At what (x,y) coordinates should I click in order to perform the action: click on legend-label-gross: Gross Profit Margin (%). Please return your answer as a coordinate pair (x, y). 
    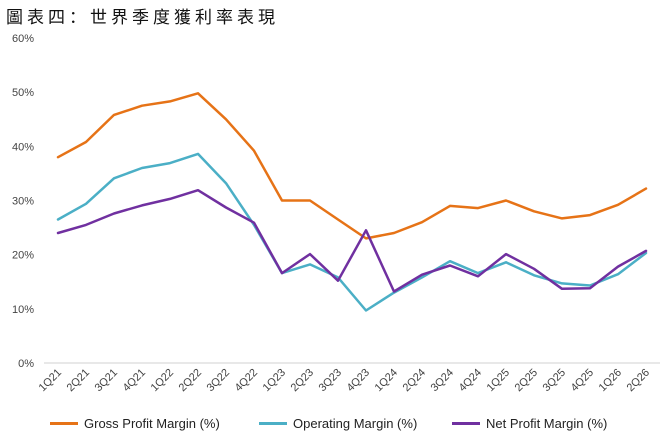
    Looking at the image, I should click on (152, 423).